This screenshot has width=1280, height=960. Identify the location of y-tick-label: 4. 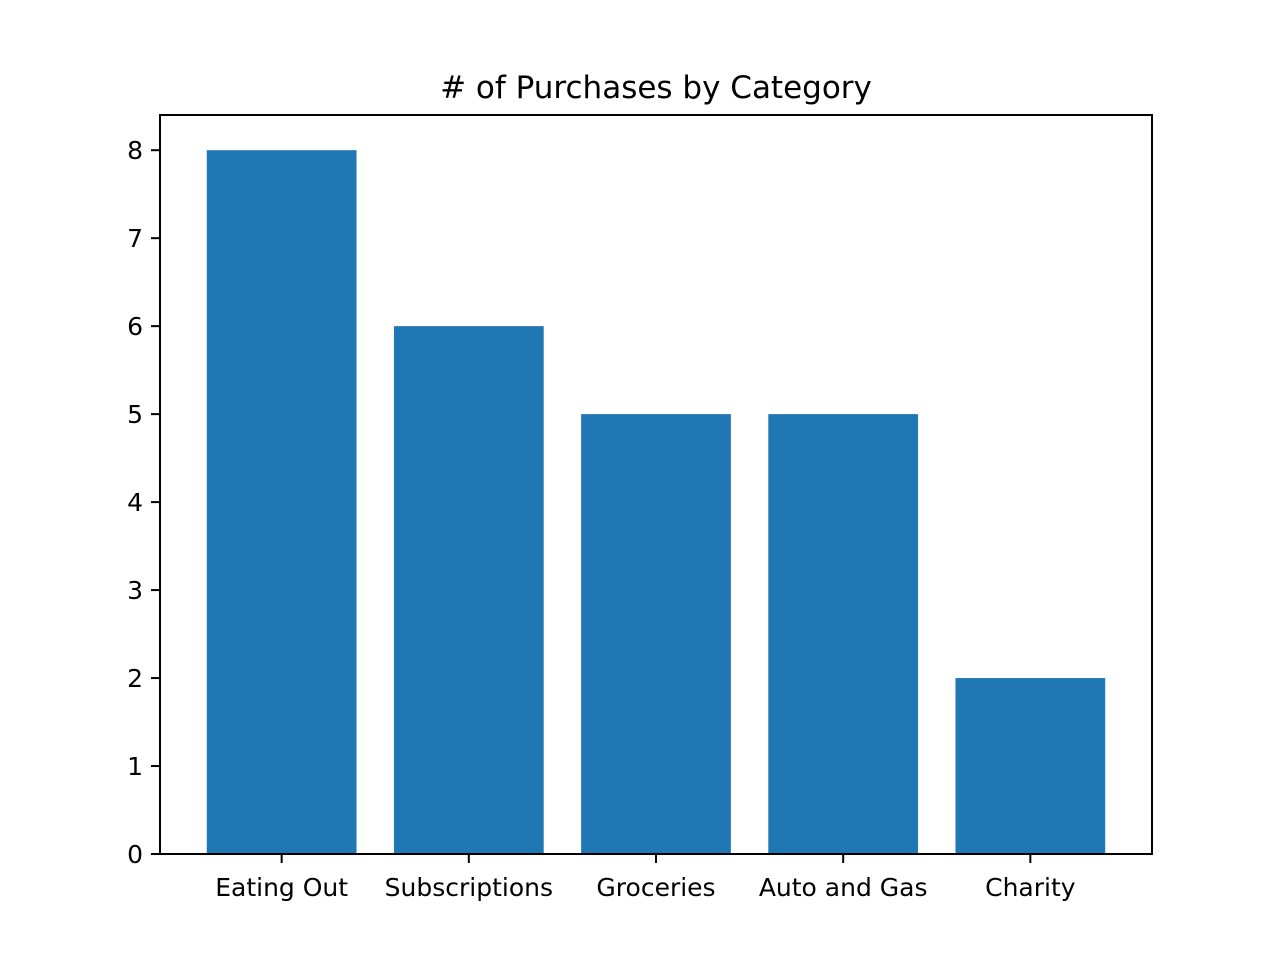
(135, 502).